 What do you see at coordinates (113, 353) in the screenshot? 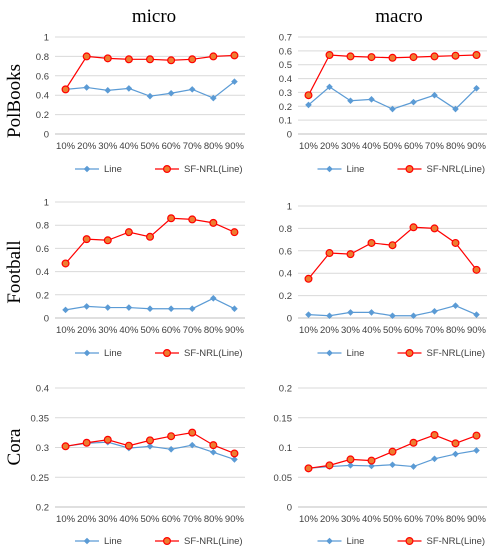
I see `legend-label-line: Line` at bounding box center [113, 353].